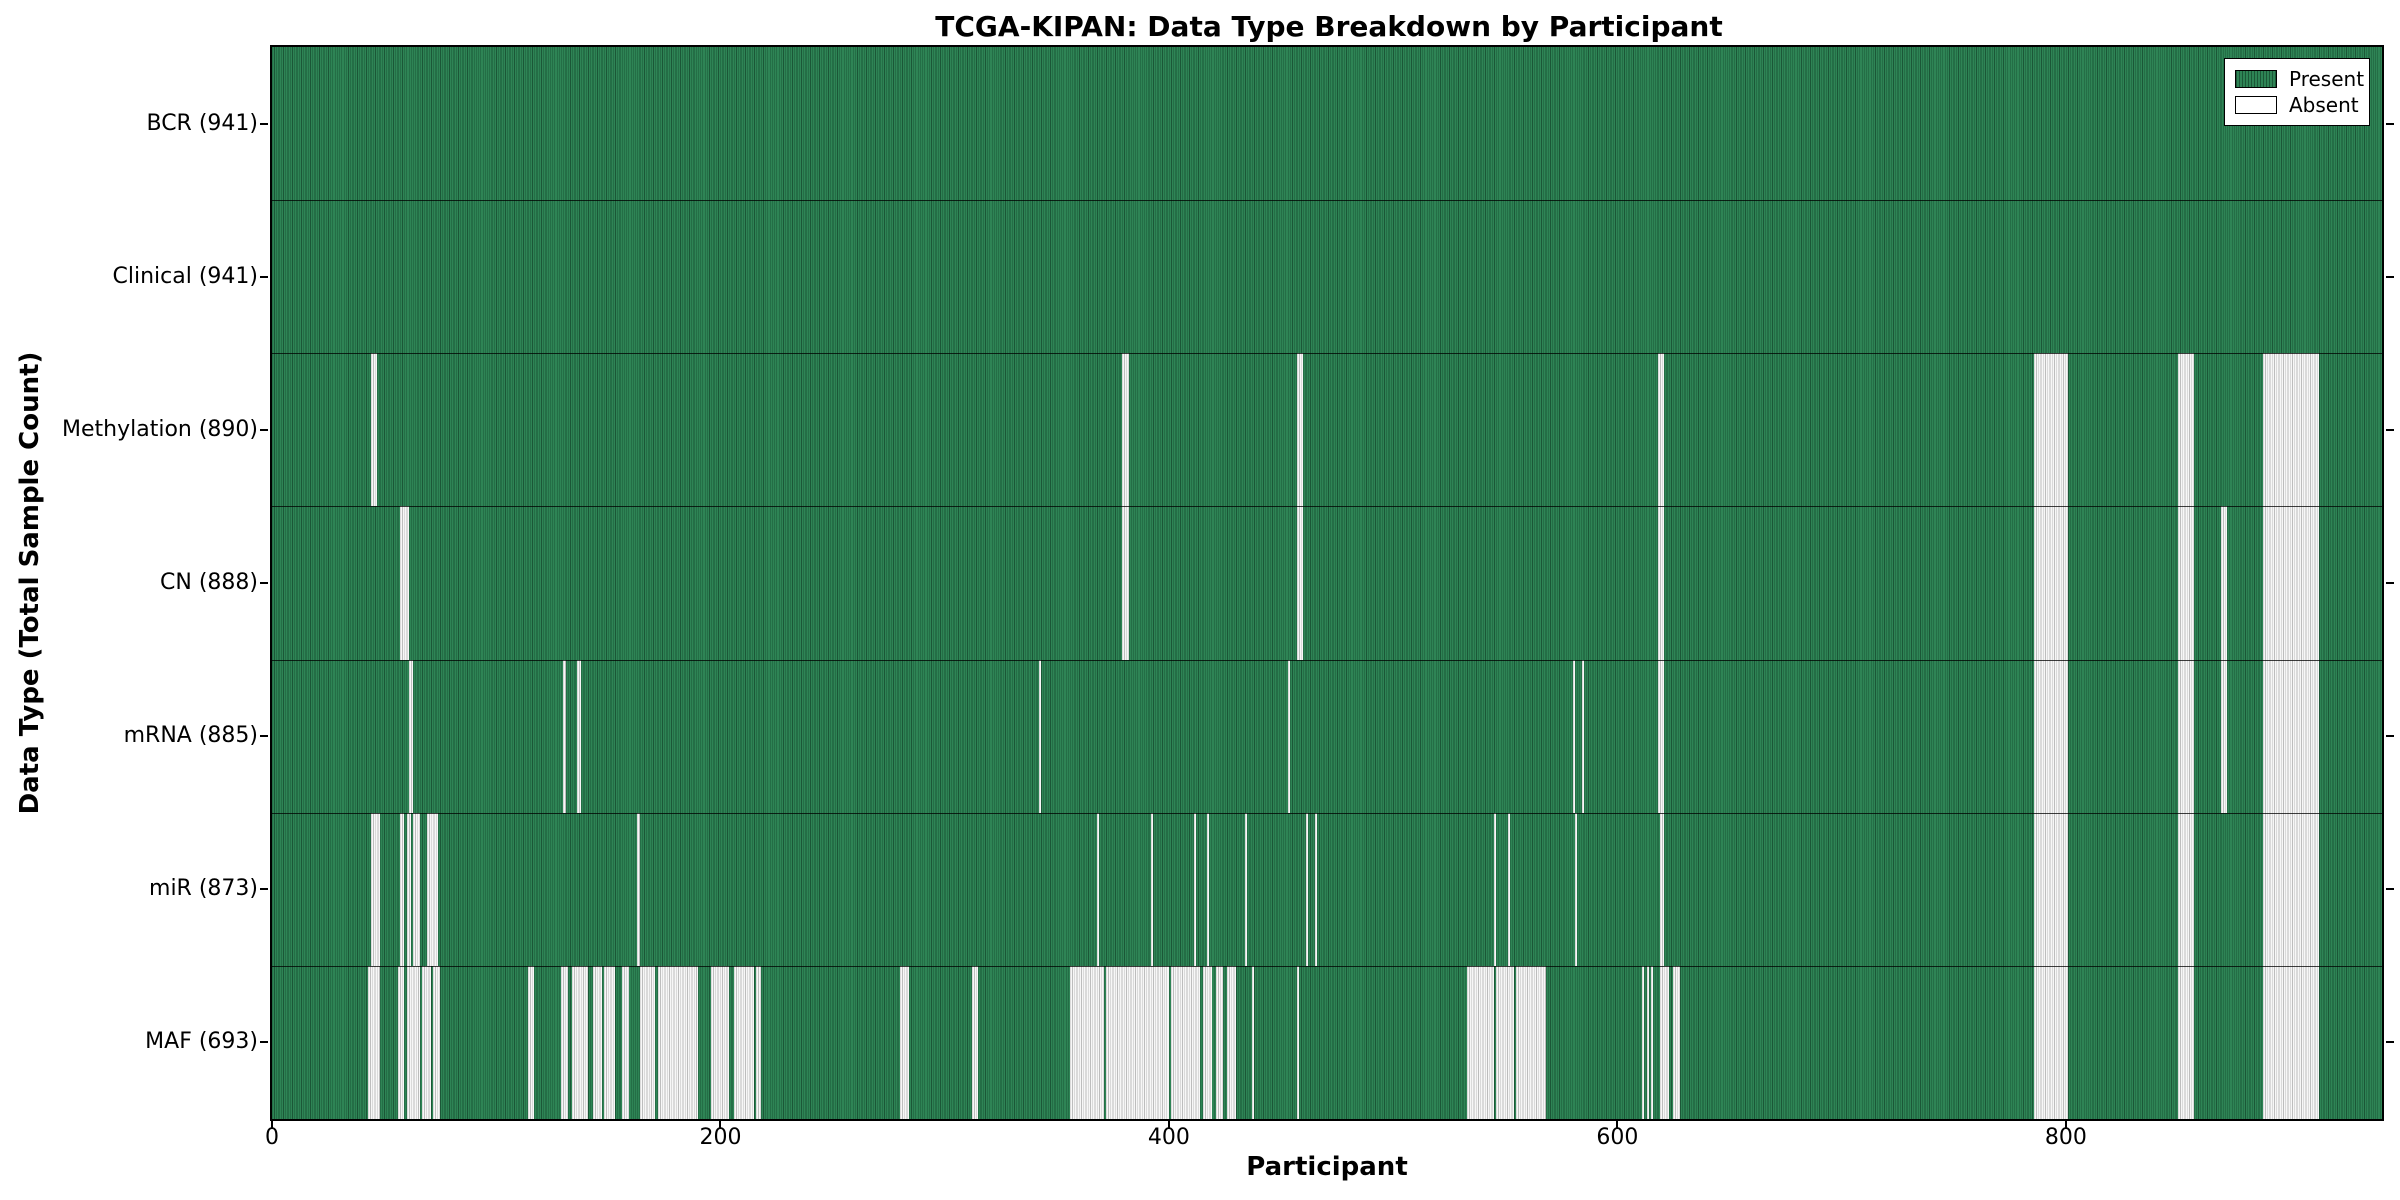 This screenshot has width=2400, height=1200. Describe the element at coordinates (203, 889) in the screenshot. I see `y-tick-label-mir-873: miR (873)` at that location.